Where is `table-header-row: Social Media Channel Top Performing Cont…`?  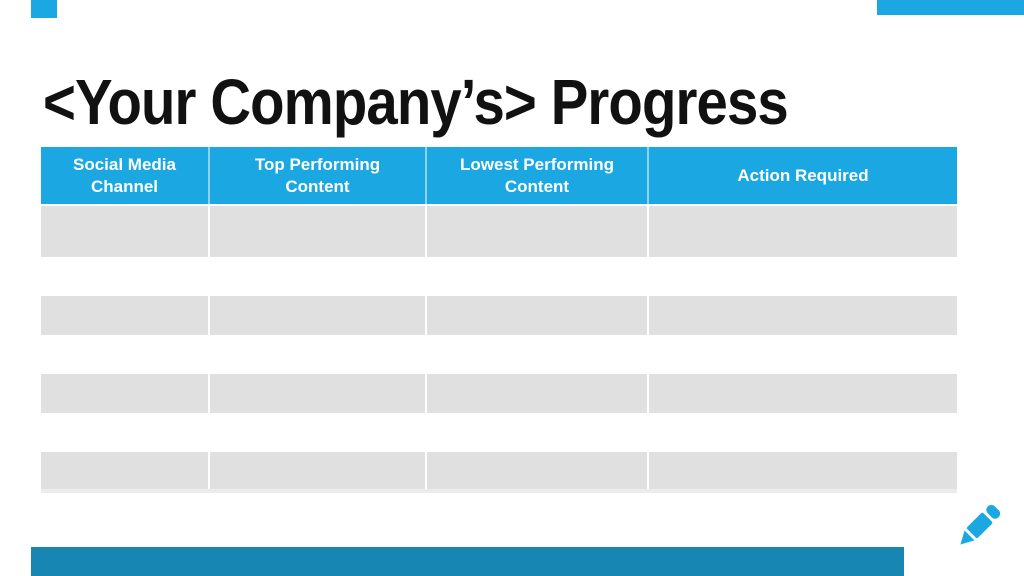
table-header-row: Social Media Channel Top Performing Cont… is located at coordinates (499, 175).